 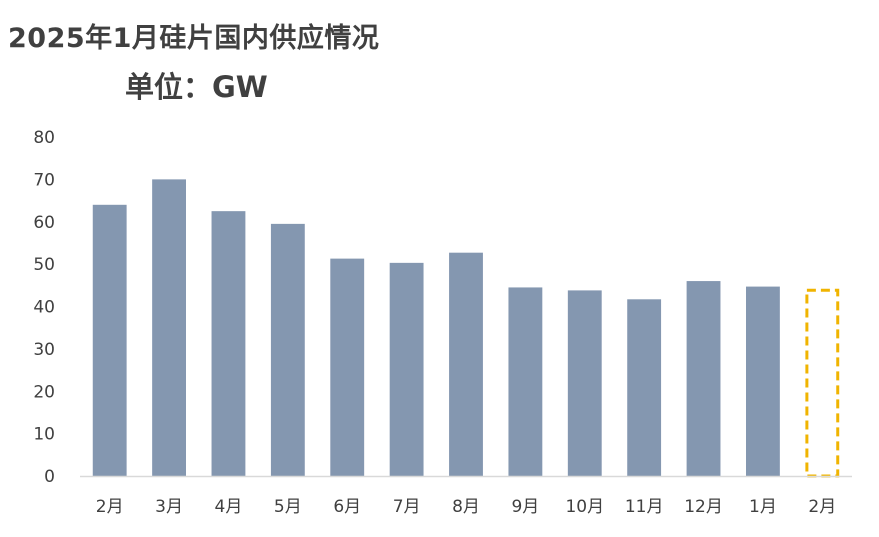 I want to click on chart-unit-subtitle: 单位：GW, so click(x=196, y=87).